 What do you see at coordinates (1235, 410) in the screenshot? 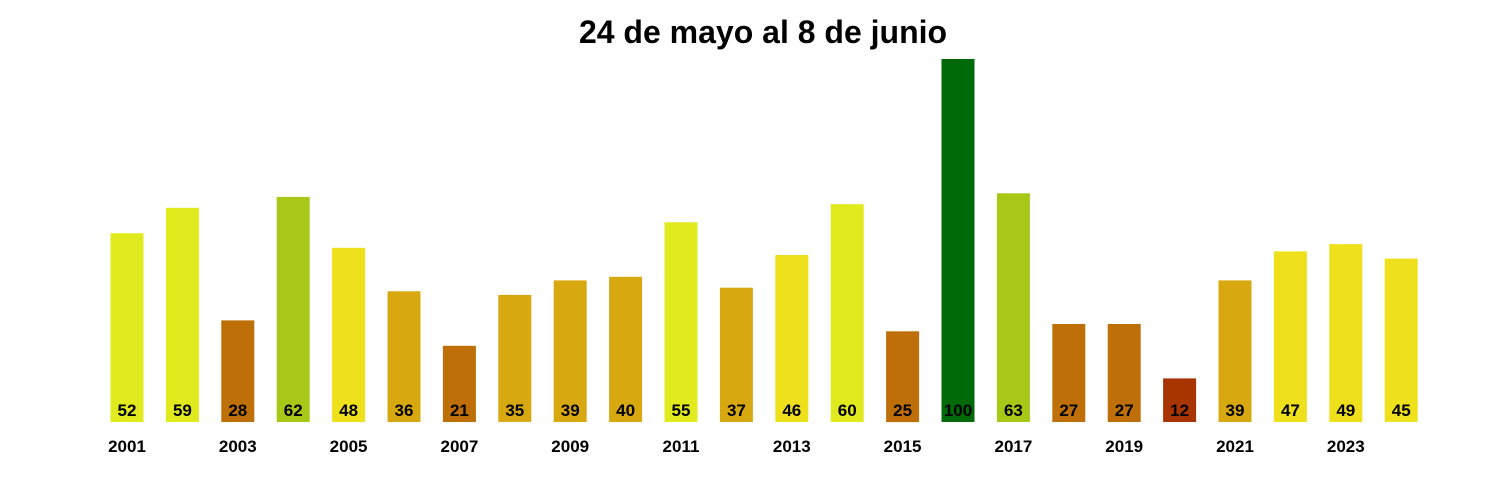
I see `value-label-2021: 39` at bounding box center [1235, 410].